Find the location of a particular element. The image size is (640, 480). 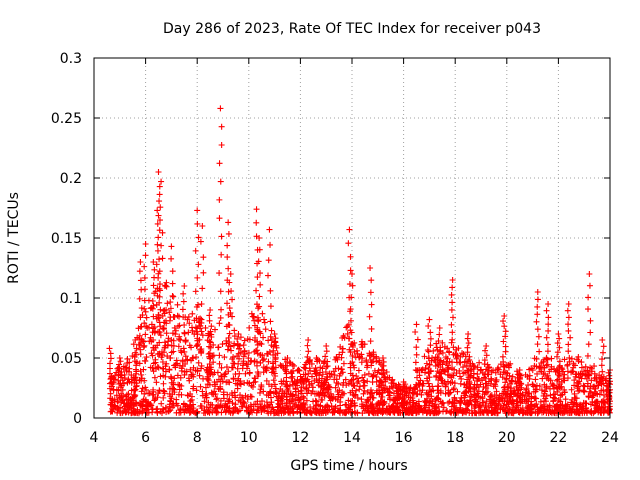

y-tick-label: 0.3 is located at coordinates (71, 59).